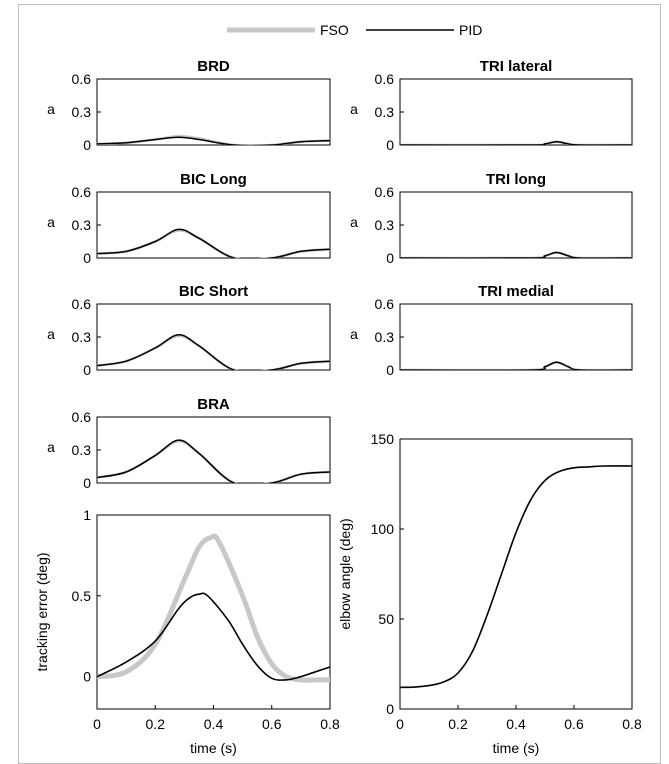  What do you see at coordinates (383, 529) in the screenshot?
I see `y-tick-label: 100` at bounding box center [383, 529].